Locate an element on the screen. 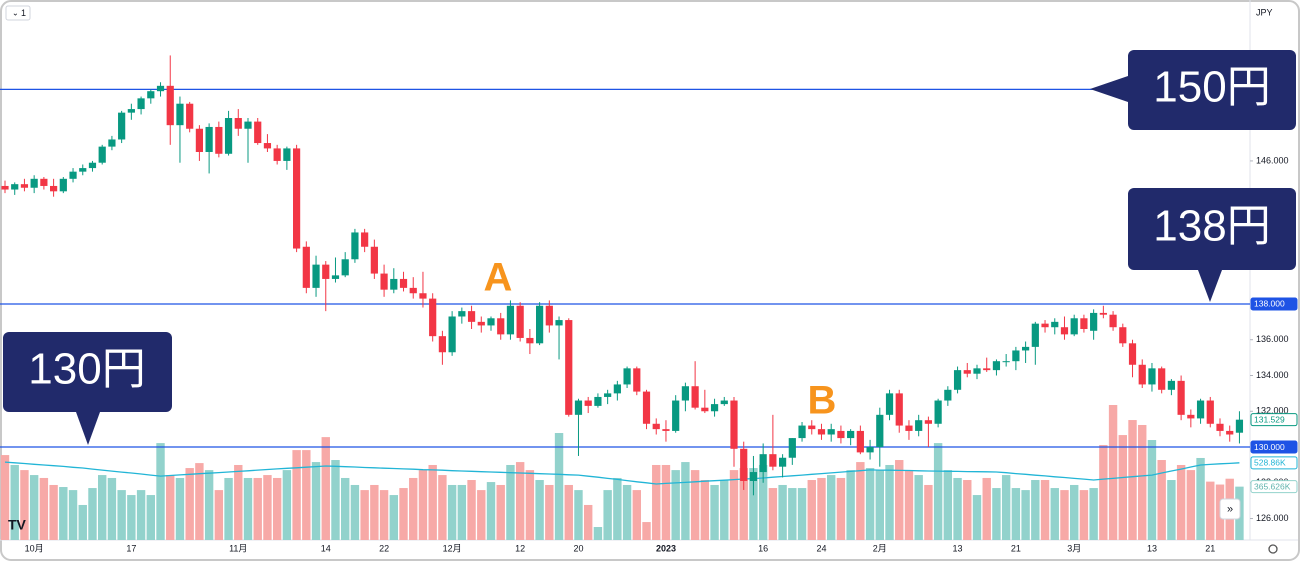 Image resolution: width=1300 pixels, height=561 pixels. x-tick-label: 14 is located at coordinates (326, 548).